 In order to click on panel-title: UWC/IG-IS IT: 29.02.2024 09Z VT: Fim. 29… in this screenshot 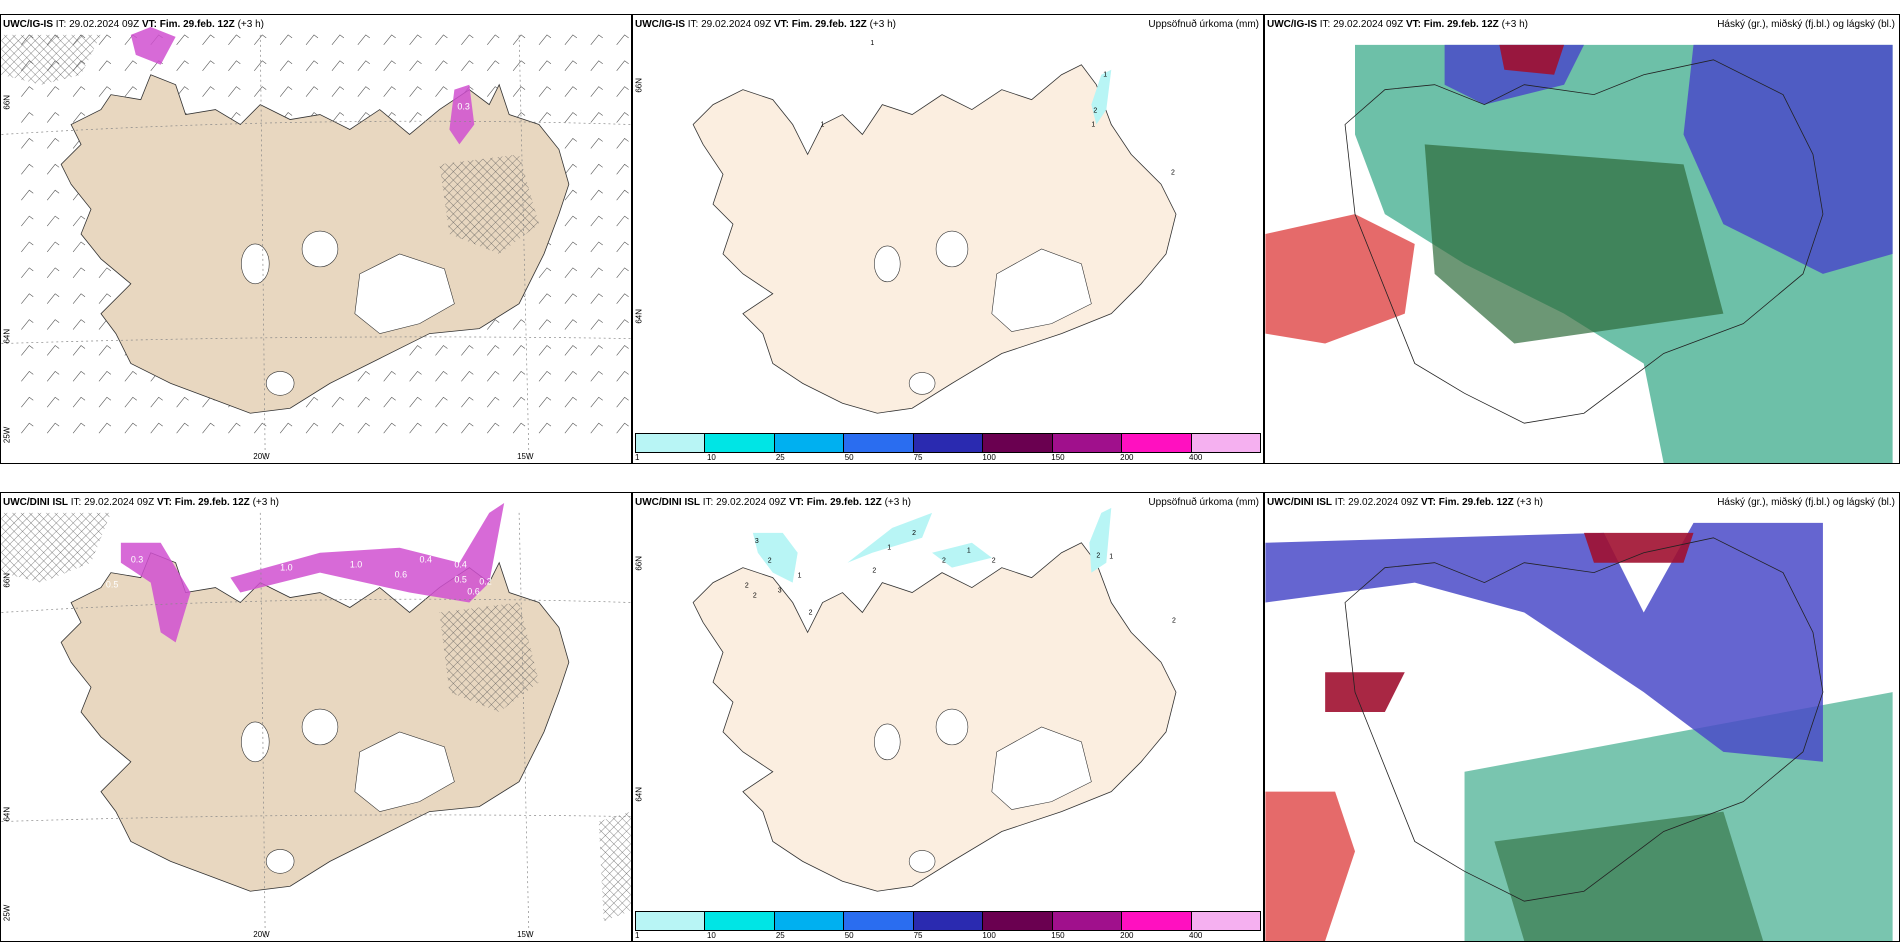, I will do `click(1397, 24)`.